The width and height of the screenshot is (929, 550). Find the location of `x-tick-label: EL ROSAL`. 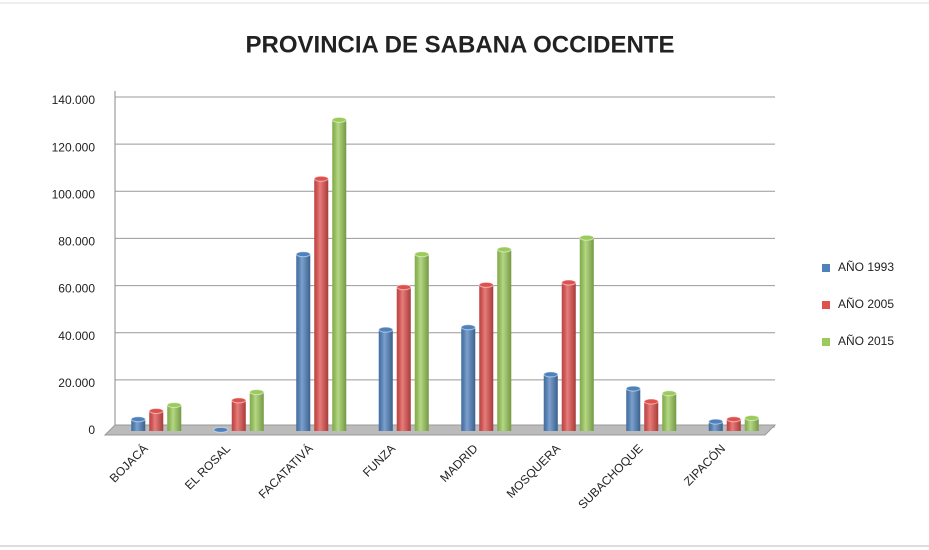

x-tick-label: EL ROSAL is located at coordinates (207, 466).